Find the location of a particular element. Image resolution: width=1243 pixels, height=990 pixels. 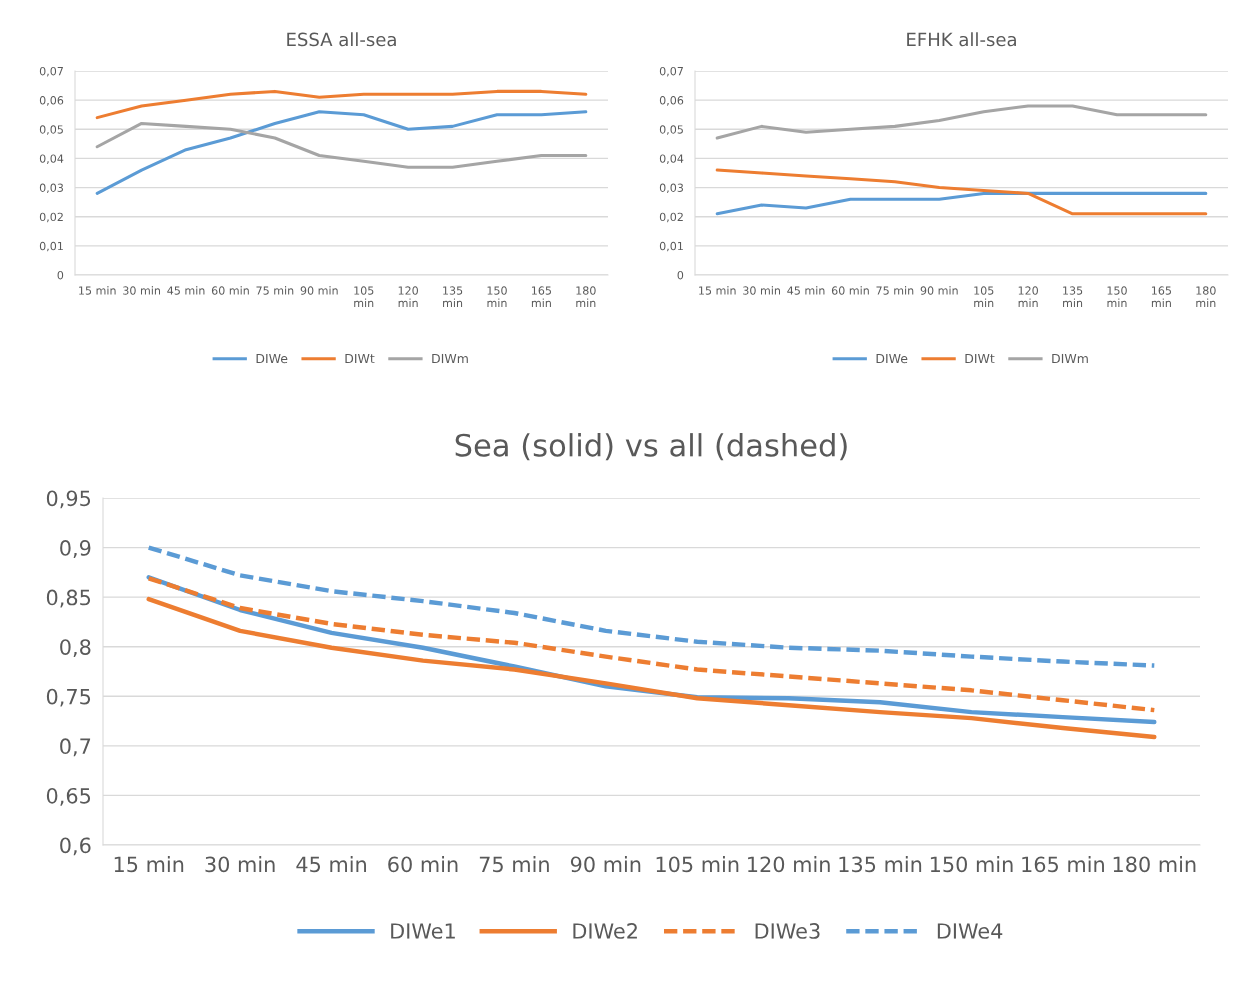

y-tick-label: 0,95 is located at coordinates (68, 499).